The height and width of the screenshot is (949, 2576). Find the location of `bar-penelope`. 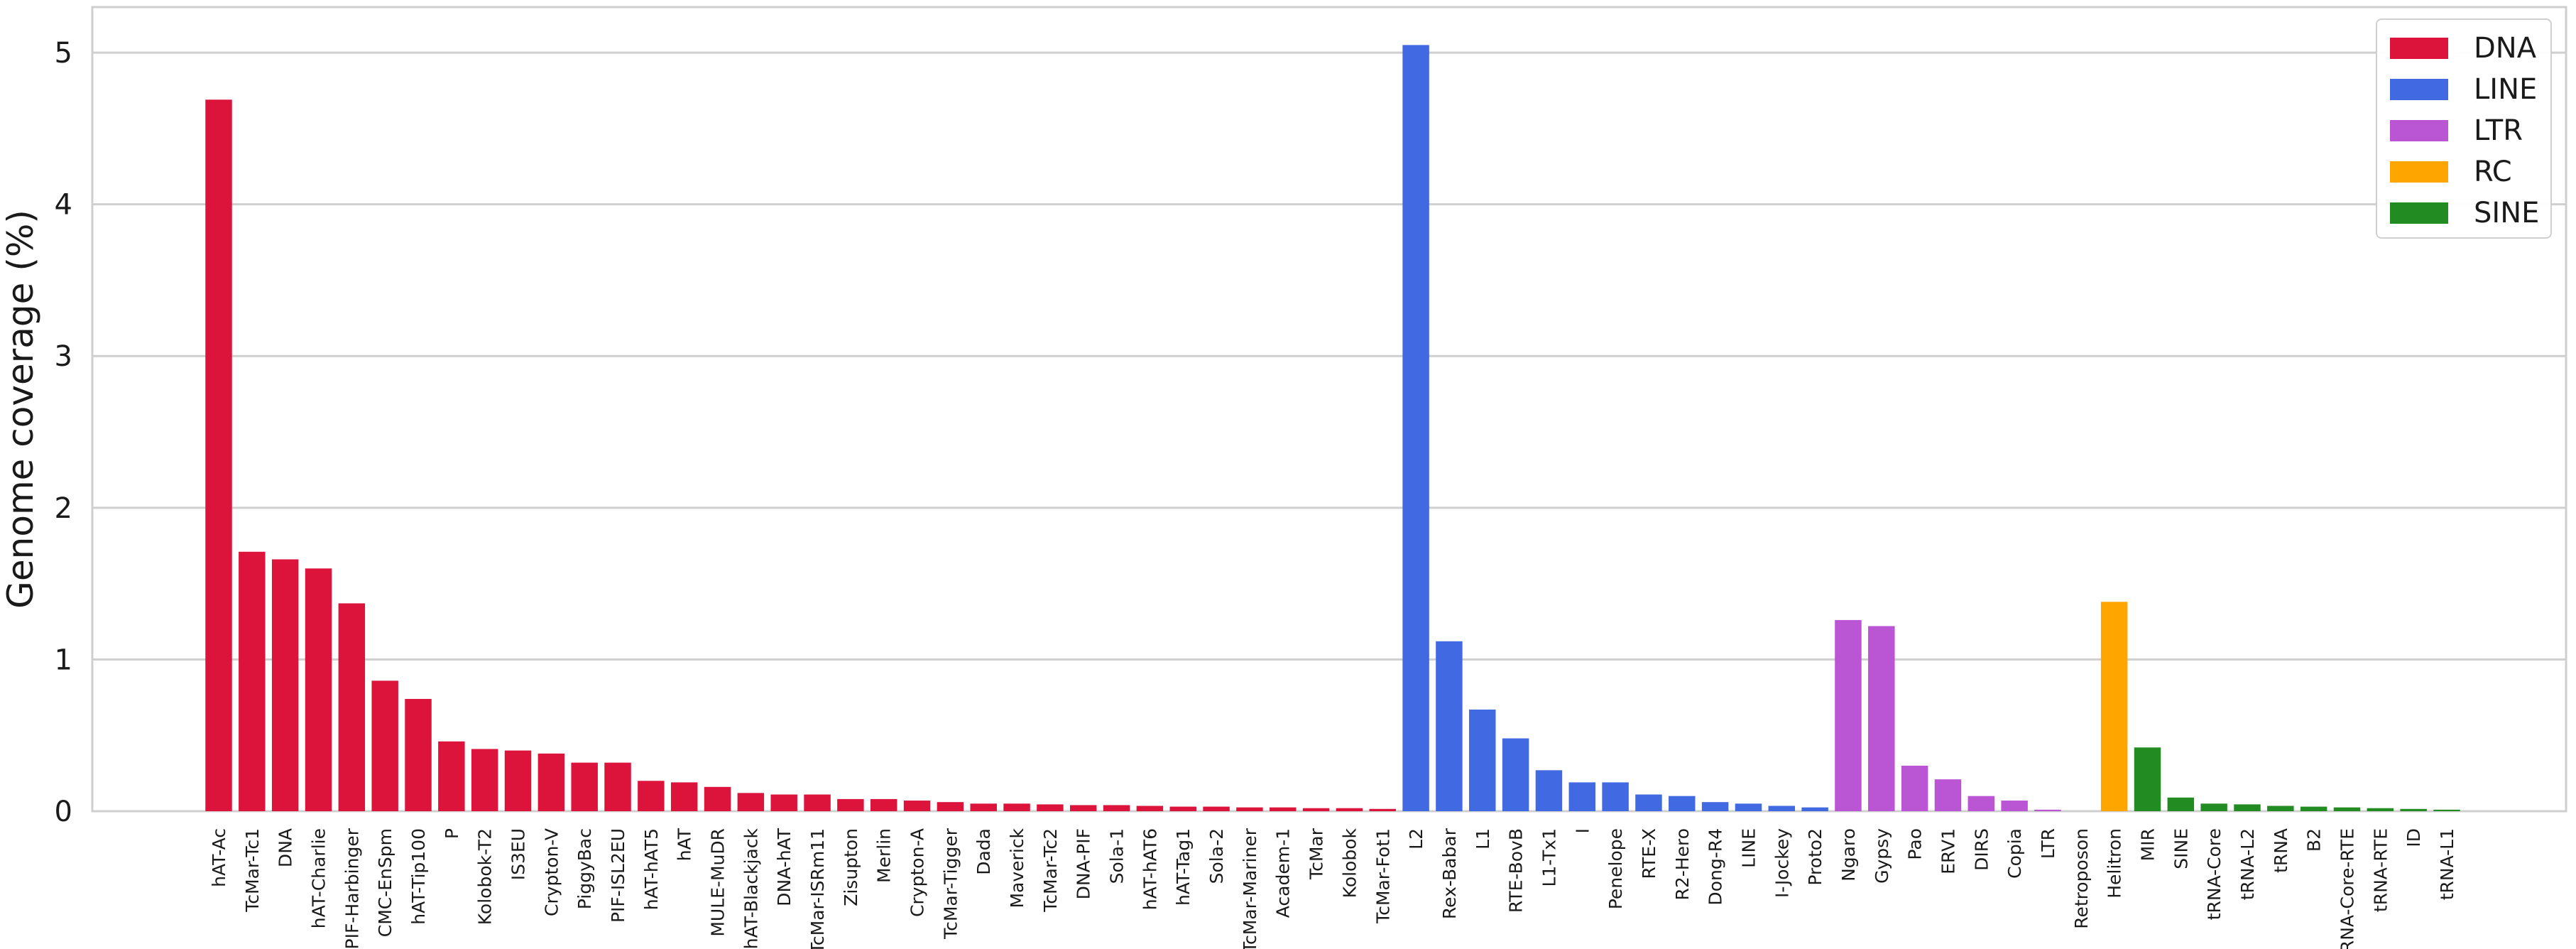

bar-penelope is located at coordinates (1615, 796).